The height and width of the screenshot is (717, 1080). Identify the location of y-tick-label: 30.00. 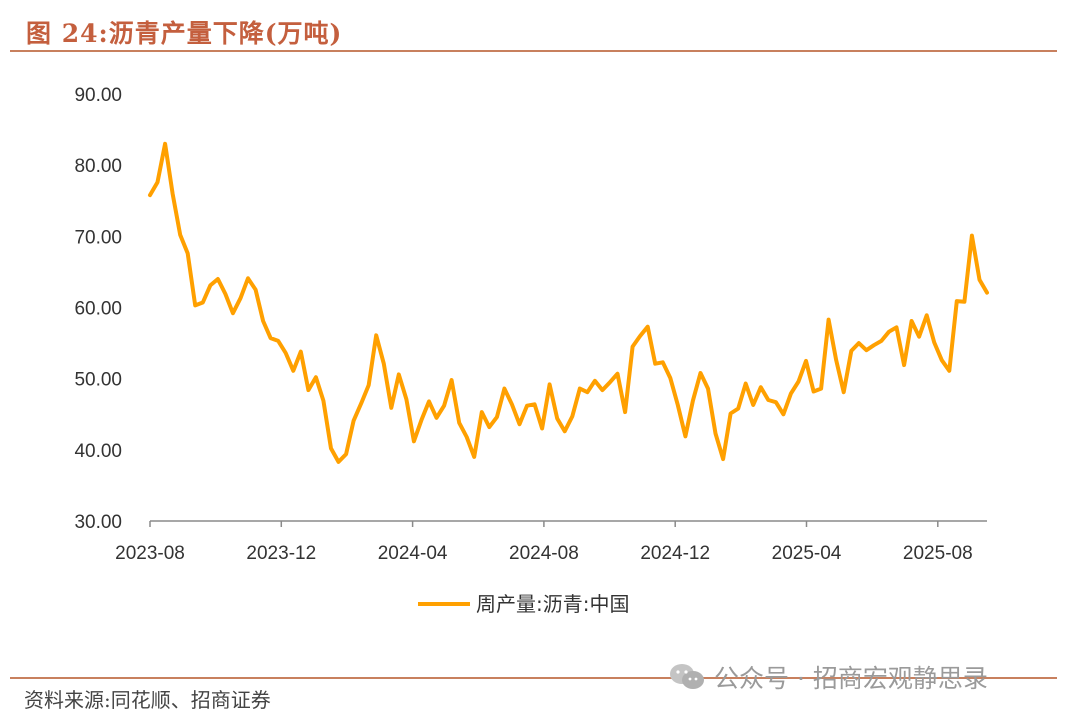
(98, 522).